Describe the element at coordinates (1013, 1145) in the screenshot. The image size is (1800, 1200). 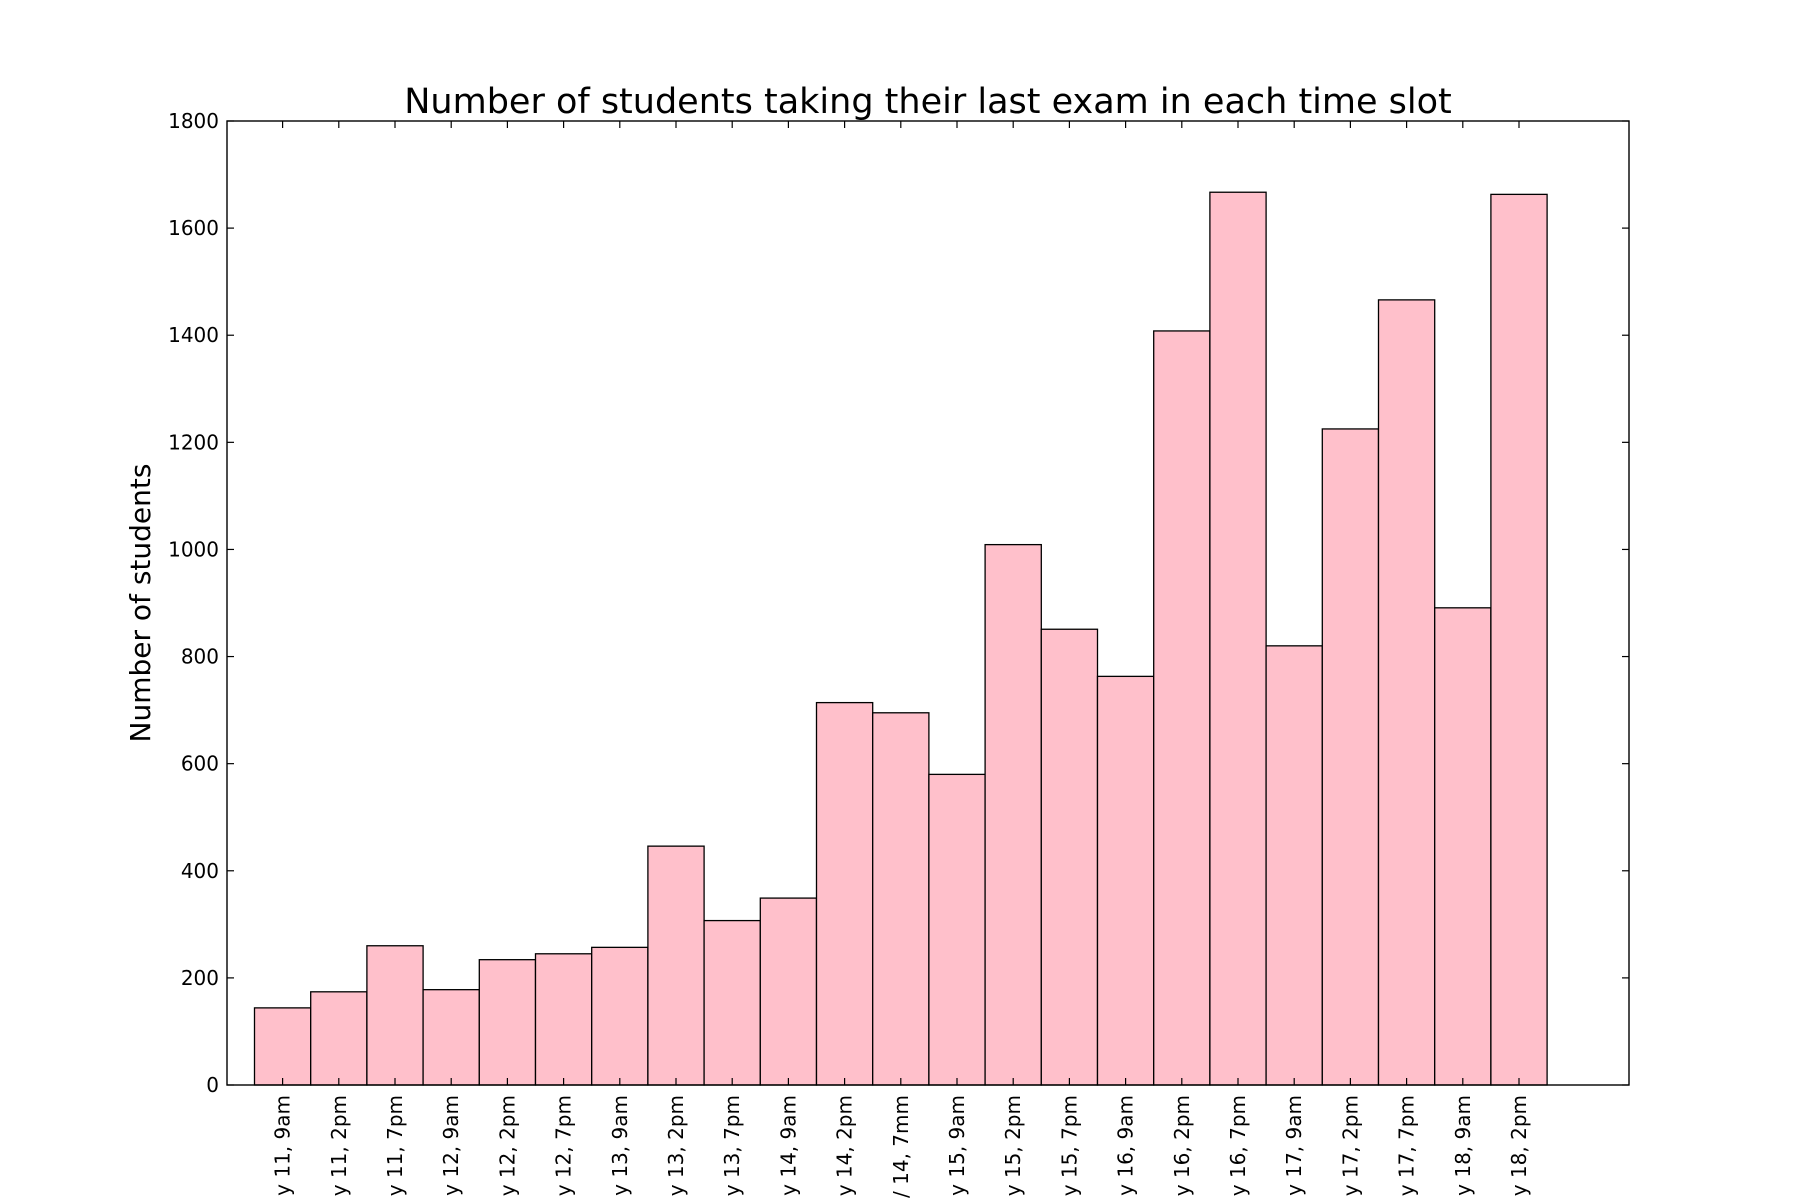
I see `x-tick-label-14: y 15, 2pm` at that location.